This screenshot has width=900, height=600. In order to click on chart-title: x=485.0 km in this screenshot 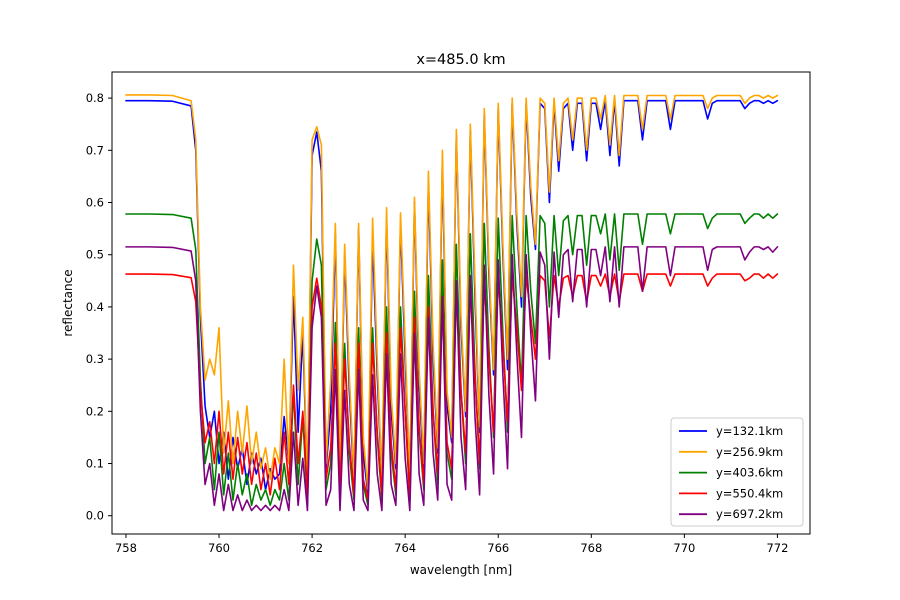, I will do `click(460, 60)`.